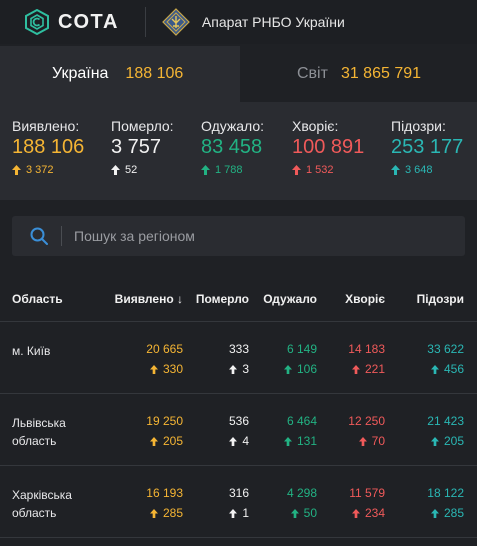  What do you see at coordinates (239, 369) in the screenshot?
I see `cell-delta: 3` at bounding box center [239, 369].